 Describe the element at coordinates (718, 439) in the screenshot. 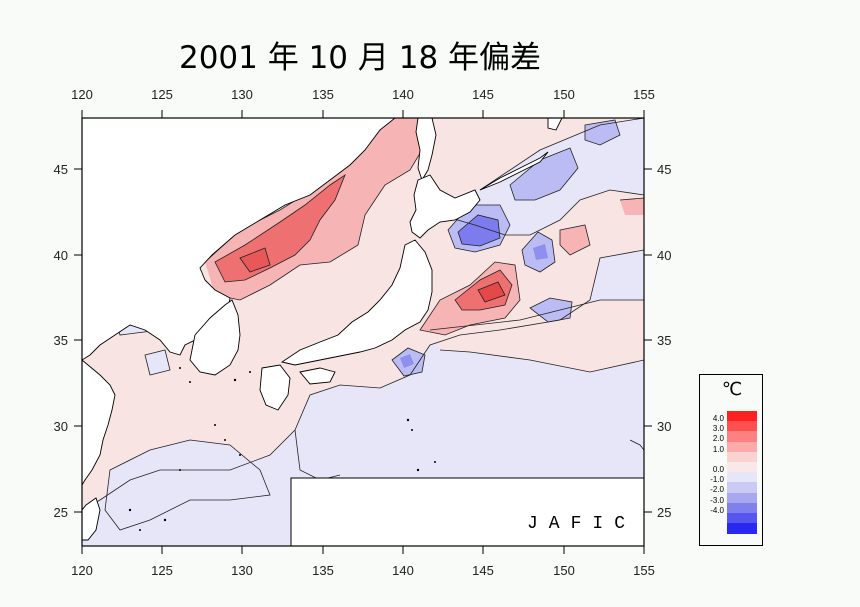

I see `legend-label: 2.0` at that location.